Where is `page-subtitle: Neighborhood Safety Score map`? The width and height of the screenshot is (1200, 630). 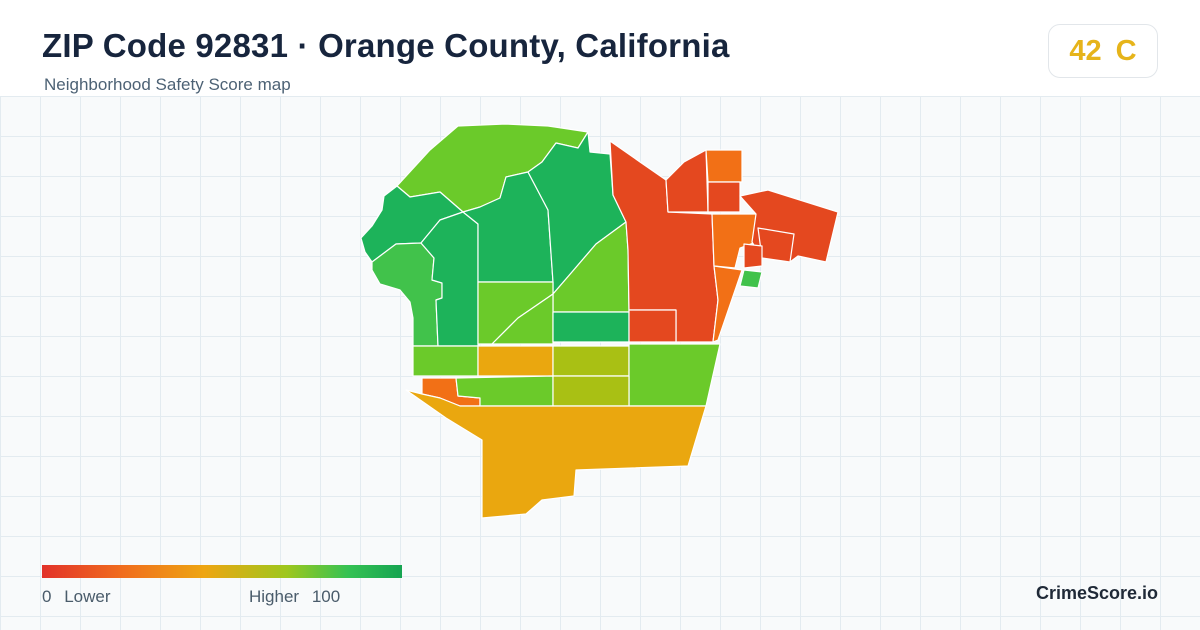 page-subtitle: Neighborhood Safety Score map is located at coordinates (167, 84).